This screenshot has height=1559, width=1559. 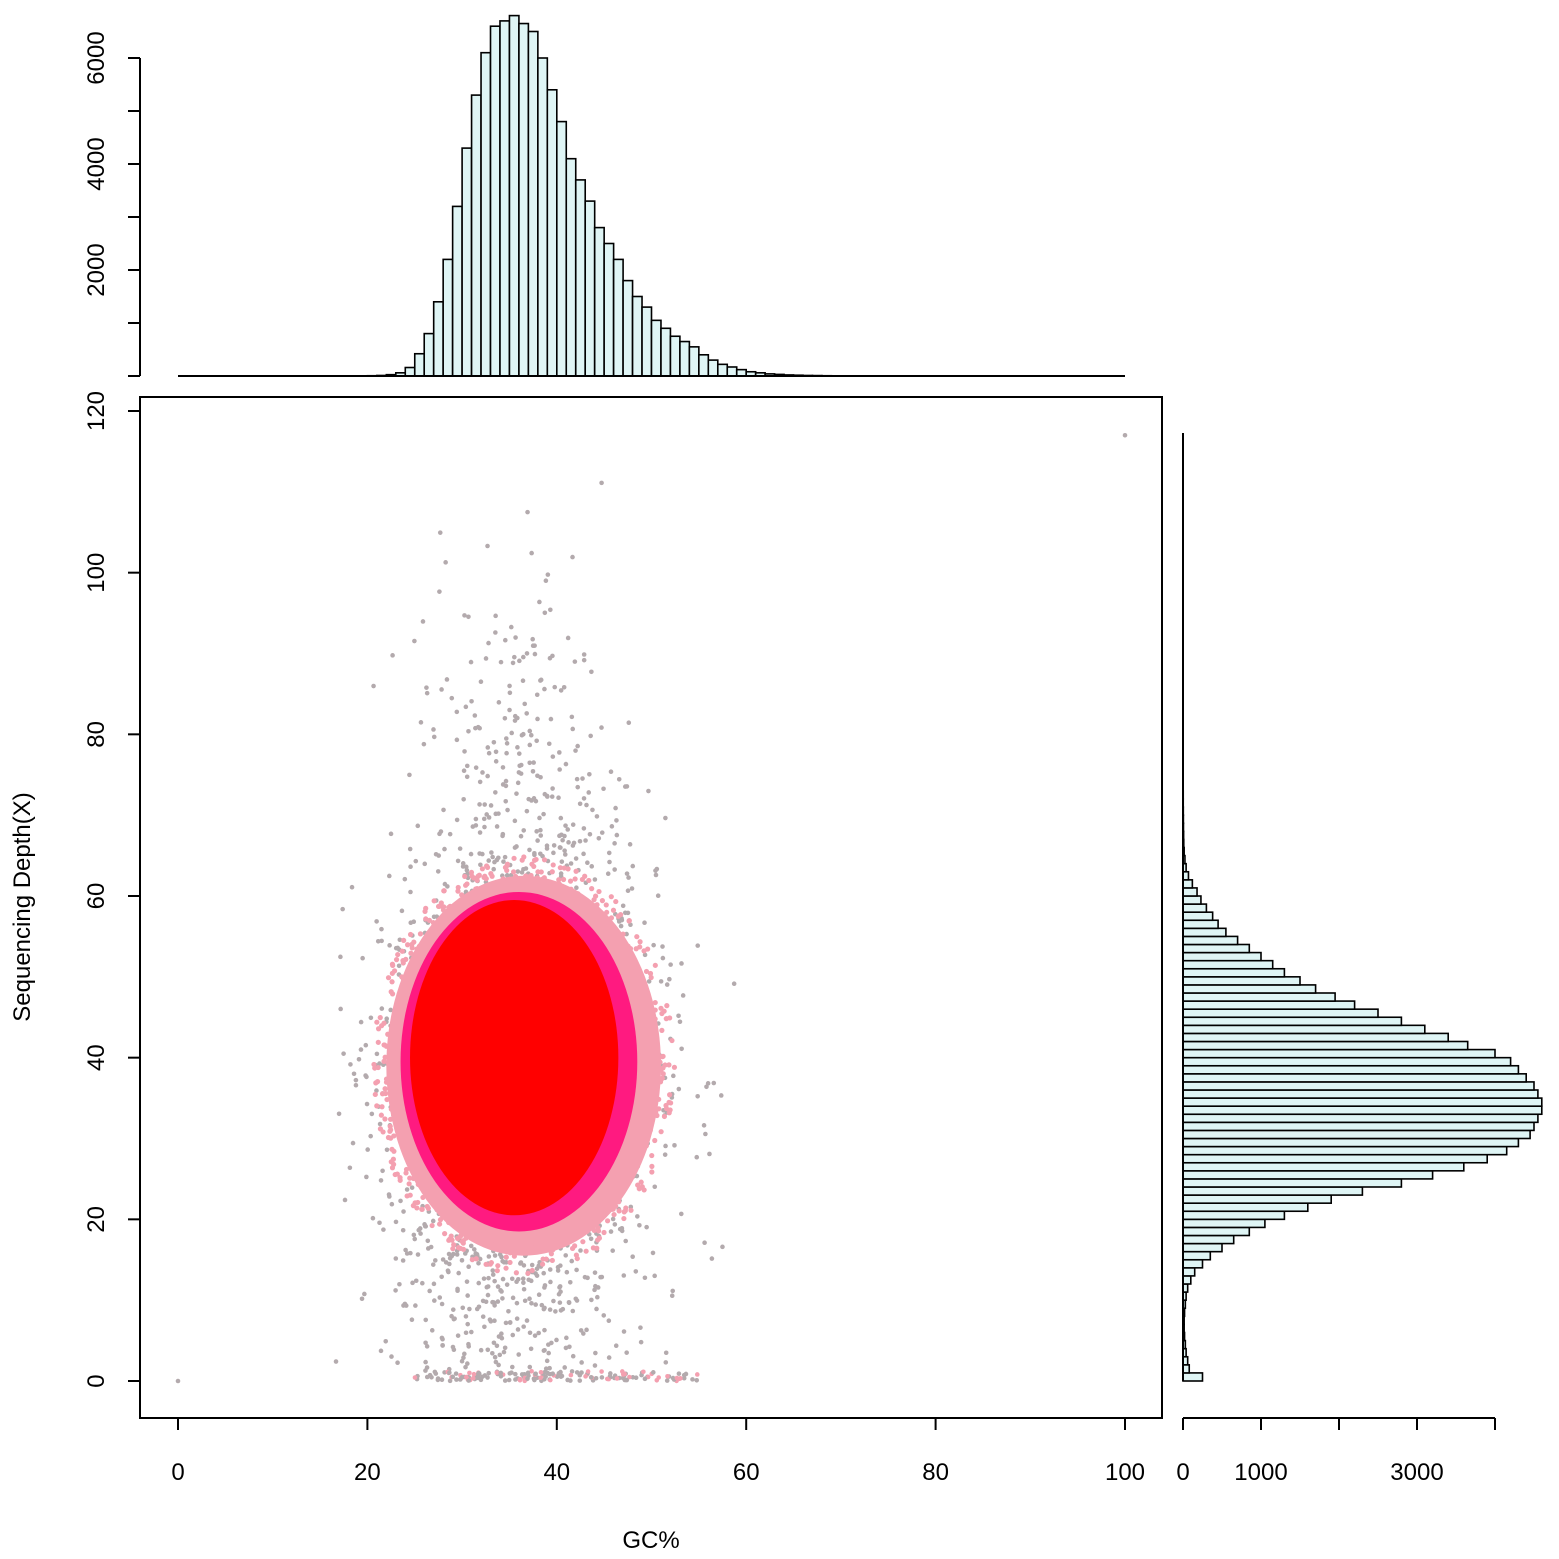 What do you see at coordinates (658, 1452) in the screenshot?
I see `x-axis-ticks: 0 20 40 60 80 100` at bounding box center [658, 1452].